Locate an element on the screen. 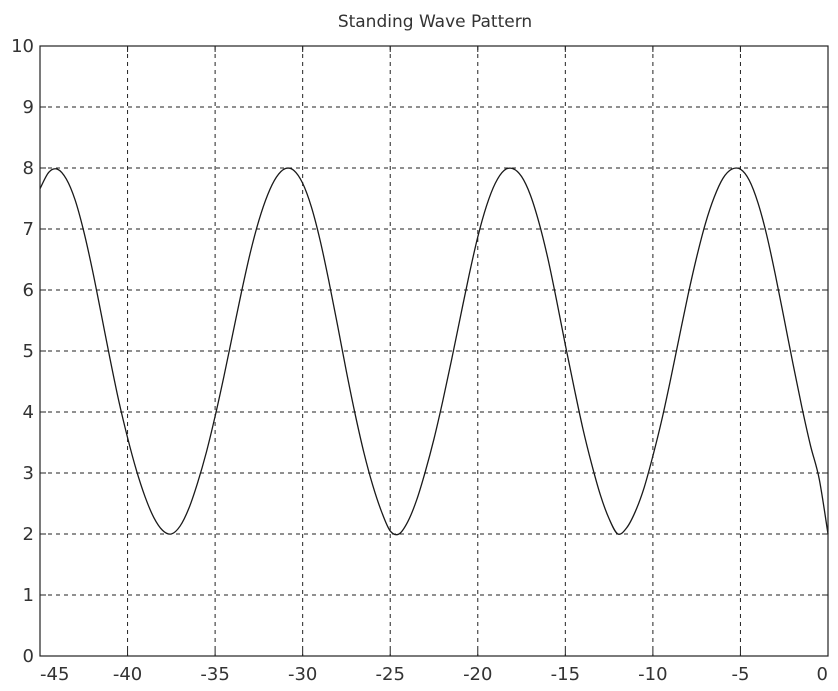 This screenshot has height=691, width=838. x-tick-label-2: -35 is located at coordinates (214, 674).